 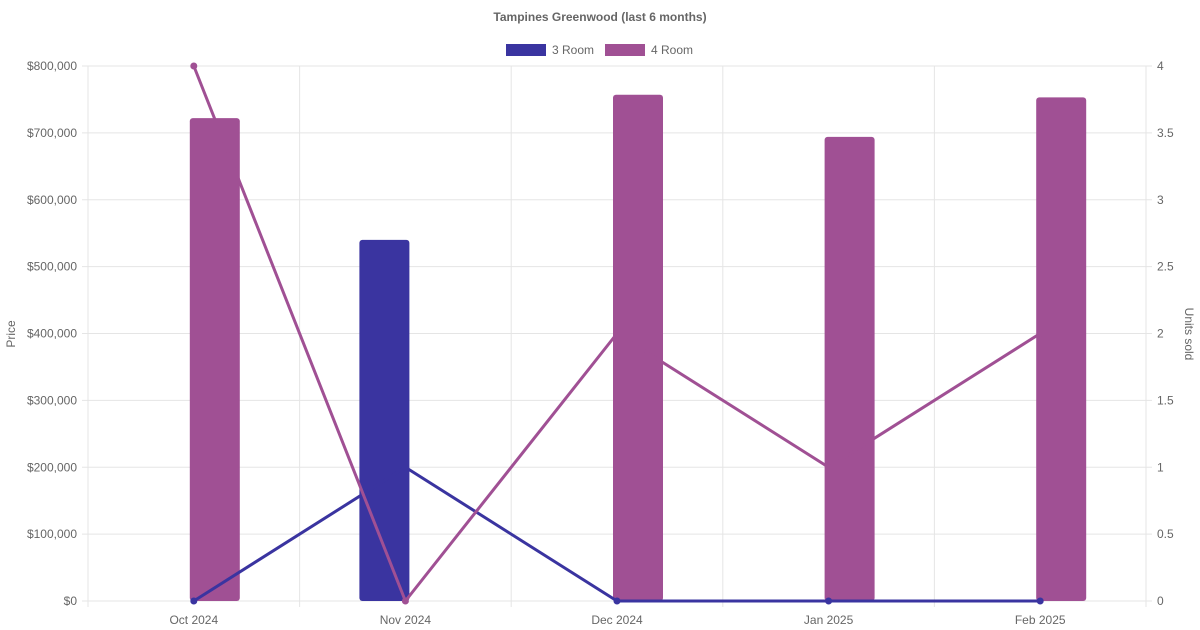 I want to click on y-tick-label: $800,000, so click(x=52, y=66).